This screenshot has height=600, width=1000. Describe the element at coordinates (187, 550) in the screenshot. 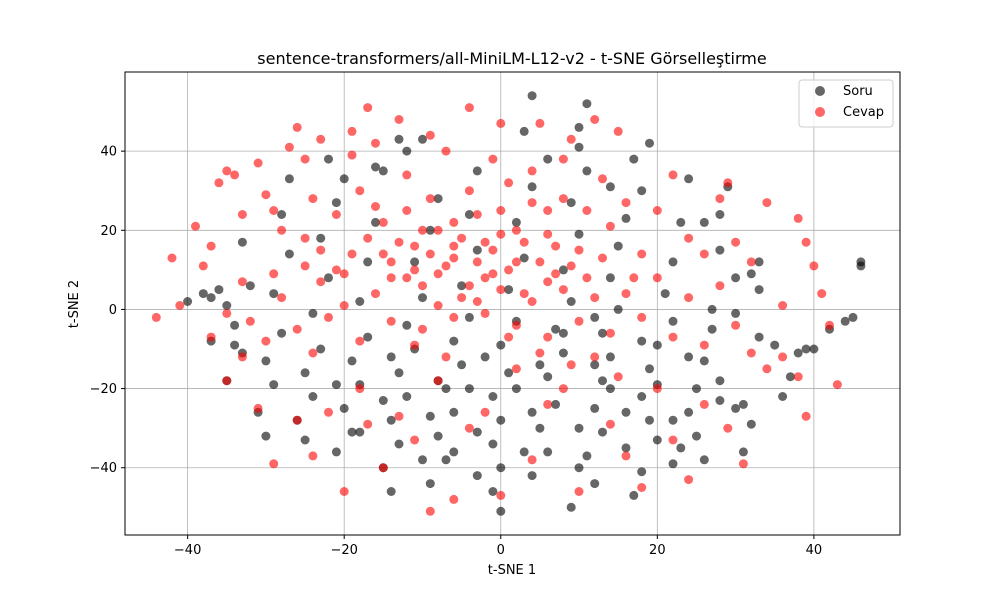

I see `x-tick-label: −40` at that location.